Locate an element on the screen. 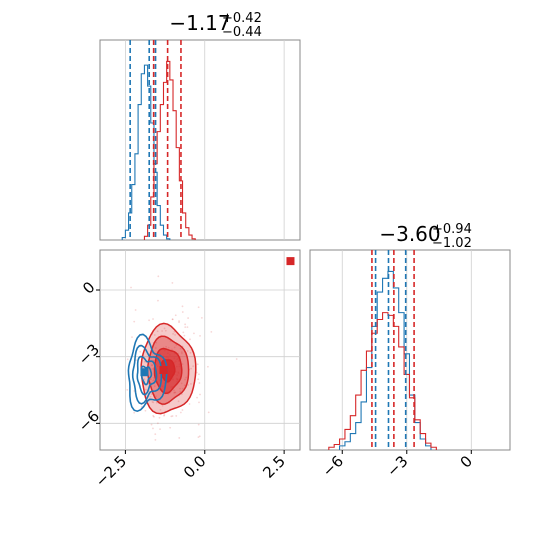  title-plus-error: +0.42 is located at coordinates (242, 18).